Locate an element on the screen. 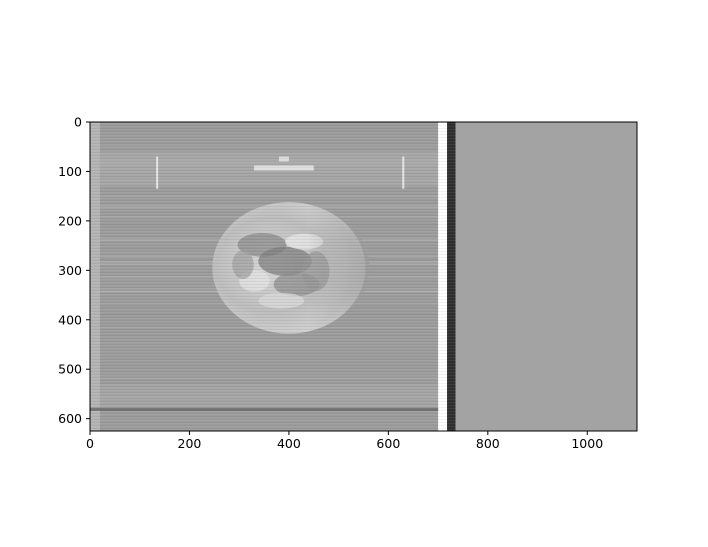  x-tick-label: 400 is located at coordinates (289, 443).